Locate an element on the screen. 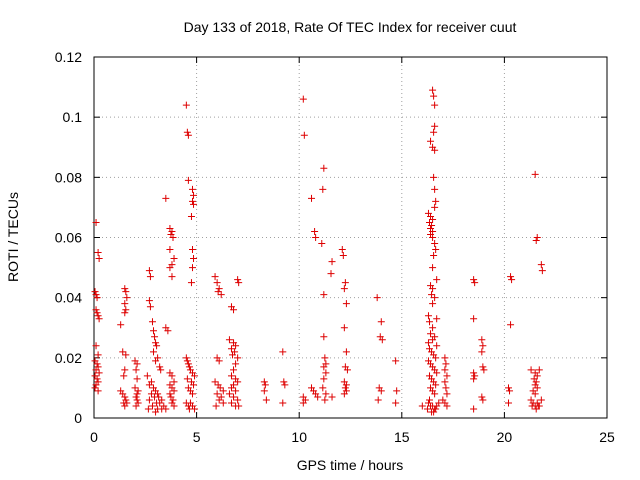 Image resolution: width=640 pixels, height=480 pixels. y-tick-label: 0.02 is located at coordinates (68, 358).